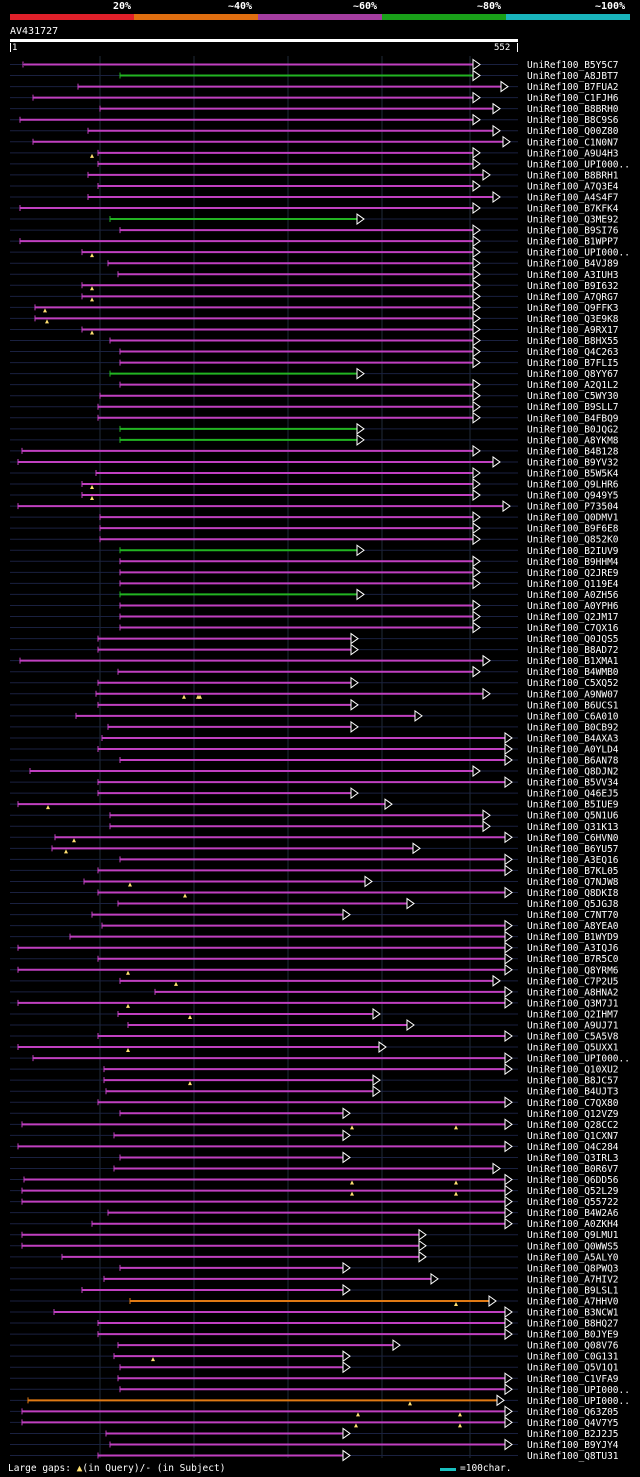  I want to click on hit-label: UniRef100_Q46EJ5, so click(573, 794).